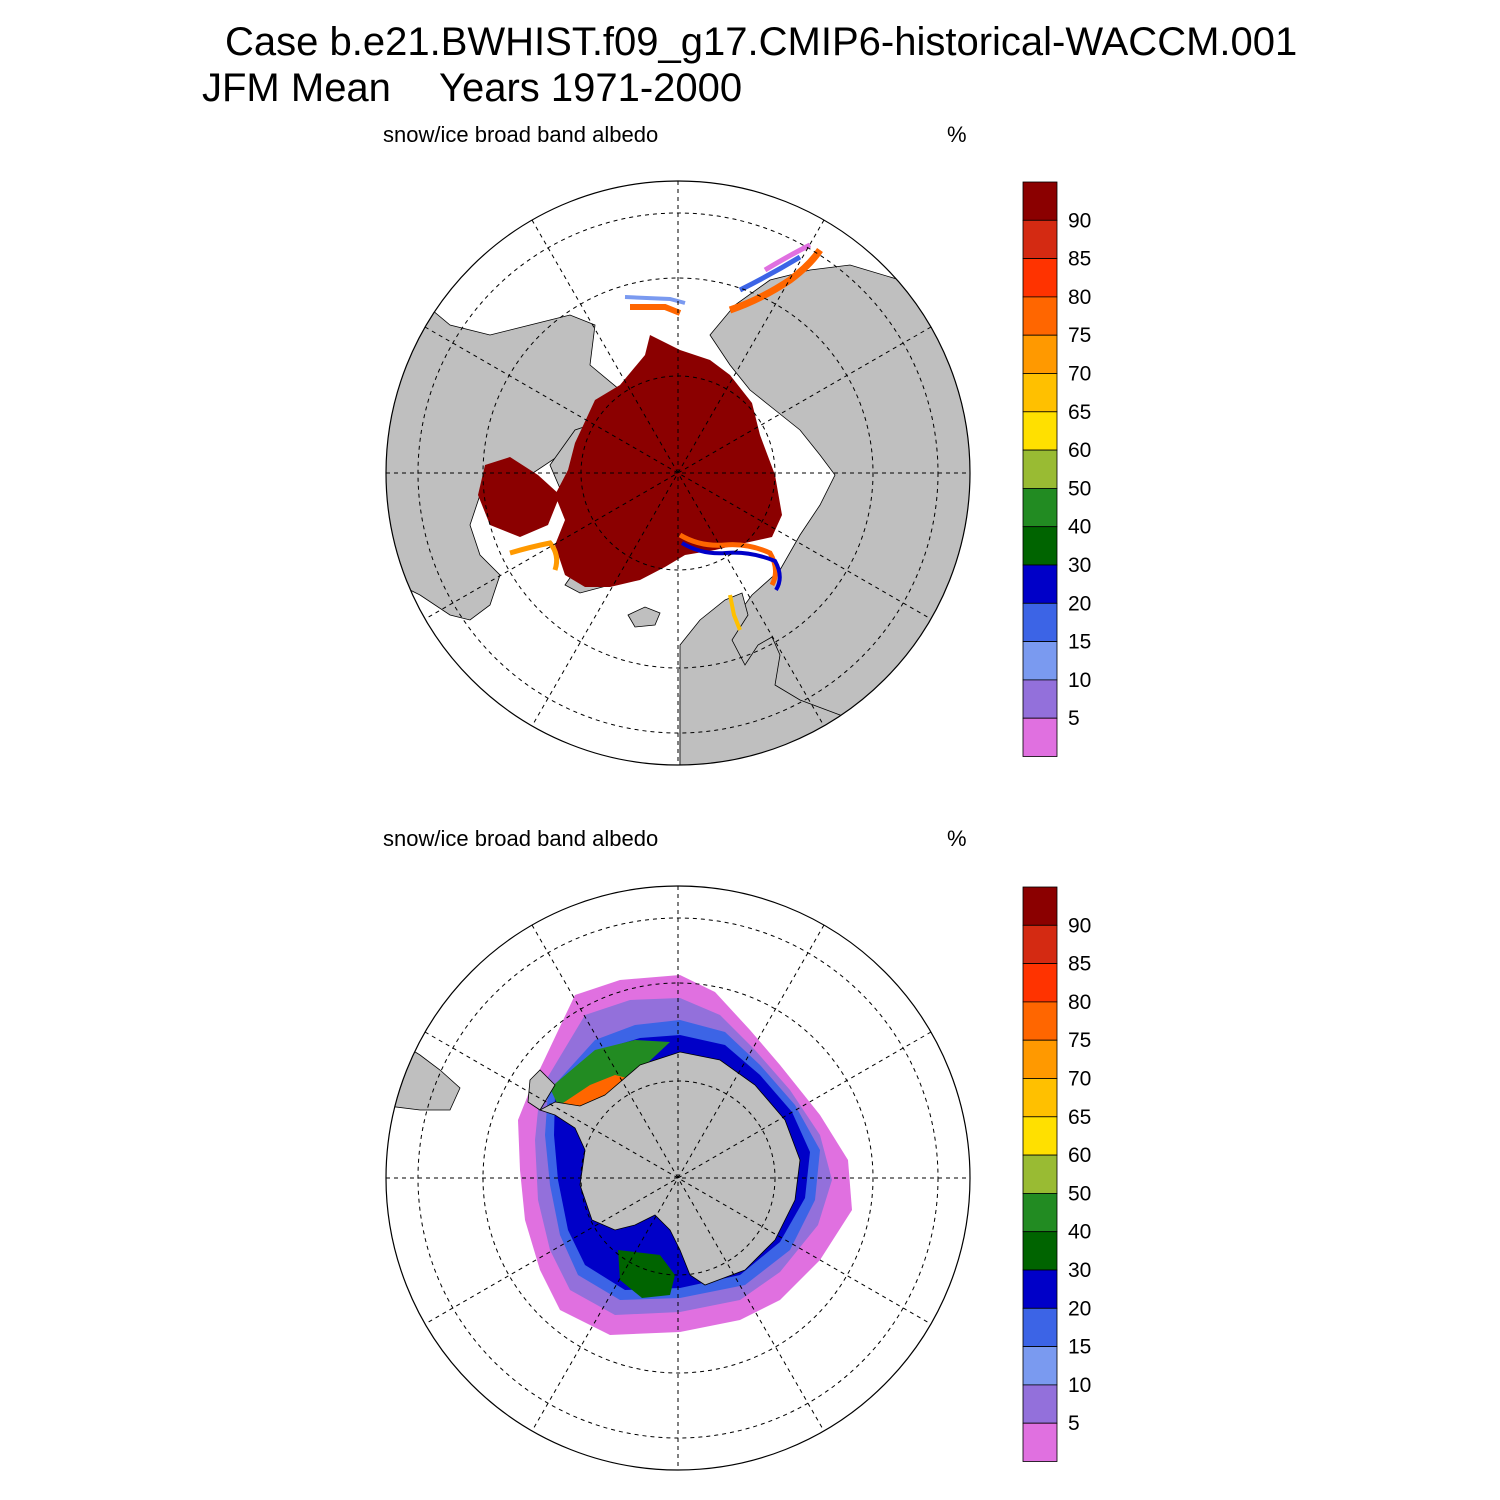 This screenshot has height=1500, width=1500. What do you see at coordinates (296, 88) in the screenshot?
I see `season-label: JFM Mean` at bounding box center [296, 88].